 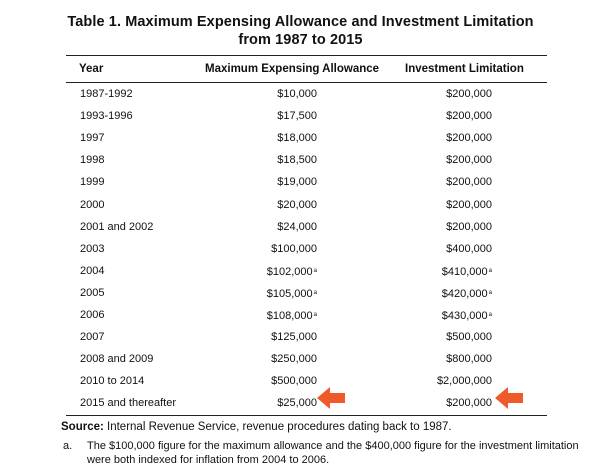 I want to click on table-row: 1999 $19,000 $200,000, so click(x=300, y=182).